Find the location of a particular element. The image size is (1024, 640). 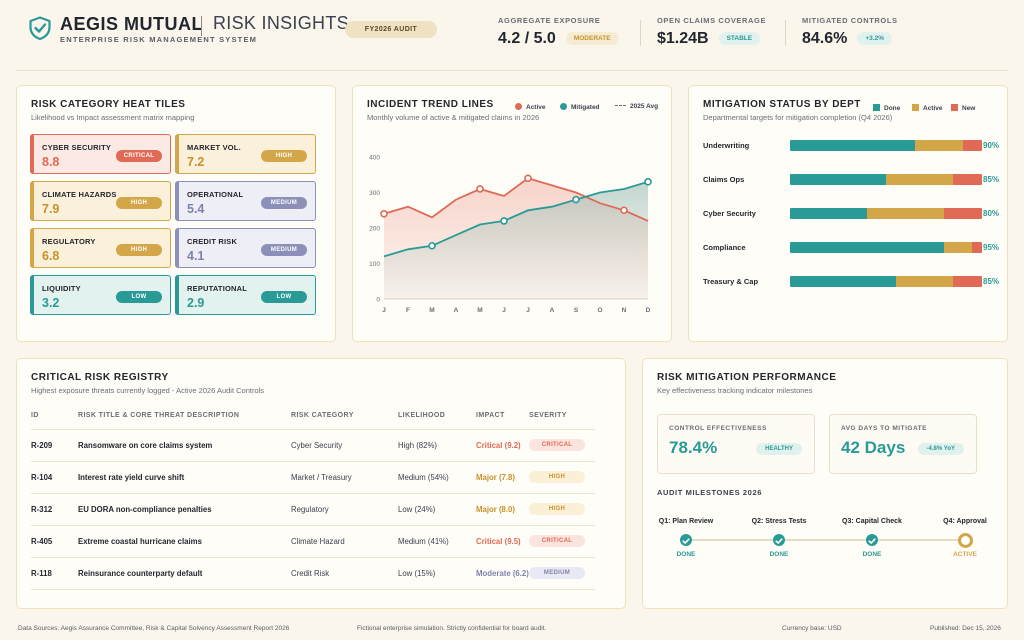

heat-tile-badge: MEDIUM is located at coordinates (284, 203).